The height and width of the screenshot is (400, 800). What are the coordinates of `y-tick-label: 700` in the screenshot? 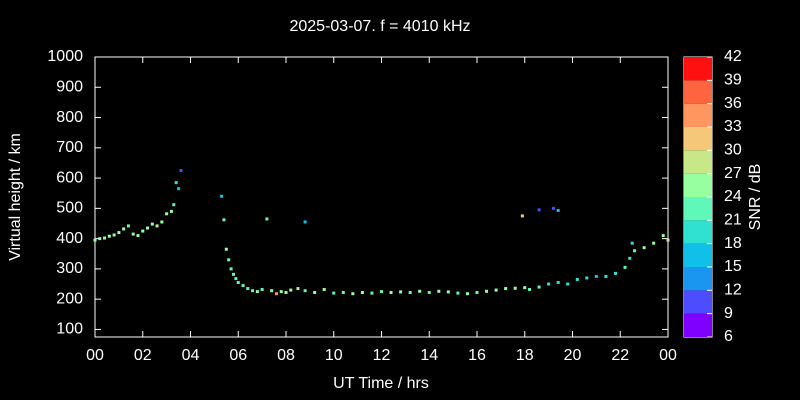 It's located at (69, 147).